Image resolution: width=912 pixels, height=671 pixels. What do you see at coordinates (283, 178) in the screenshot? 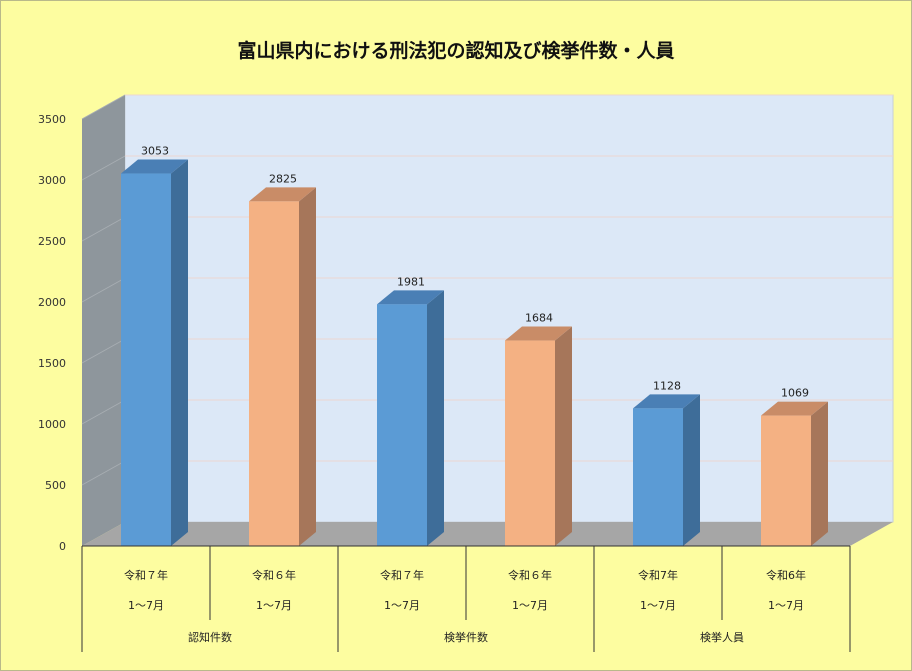
I see `data-label: 2825` at bounding box center [283, 178].